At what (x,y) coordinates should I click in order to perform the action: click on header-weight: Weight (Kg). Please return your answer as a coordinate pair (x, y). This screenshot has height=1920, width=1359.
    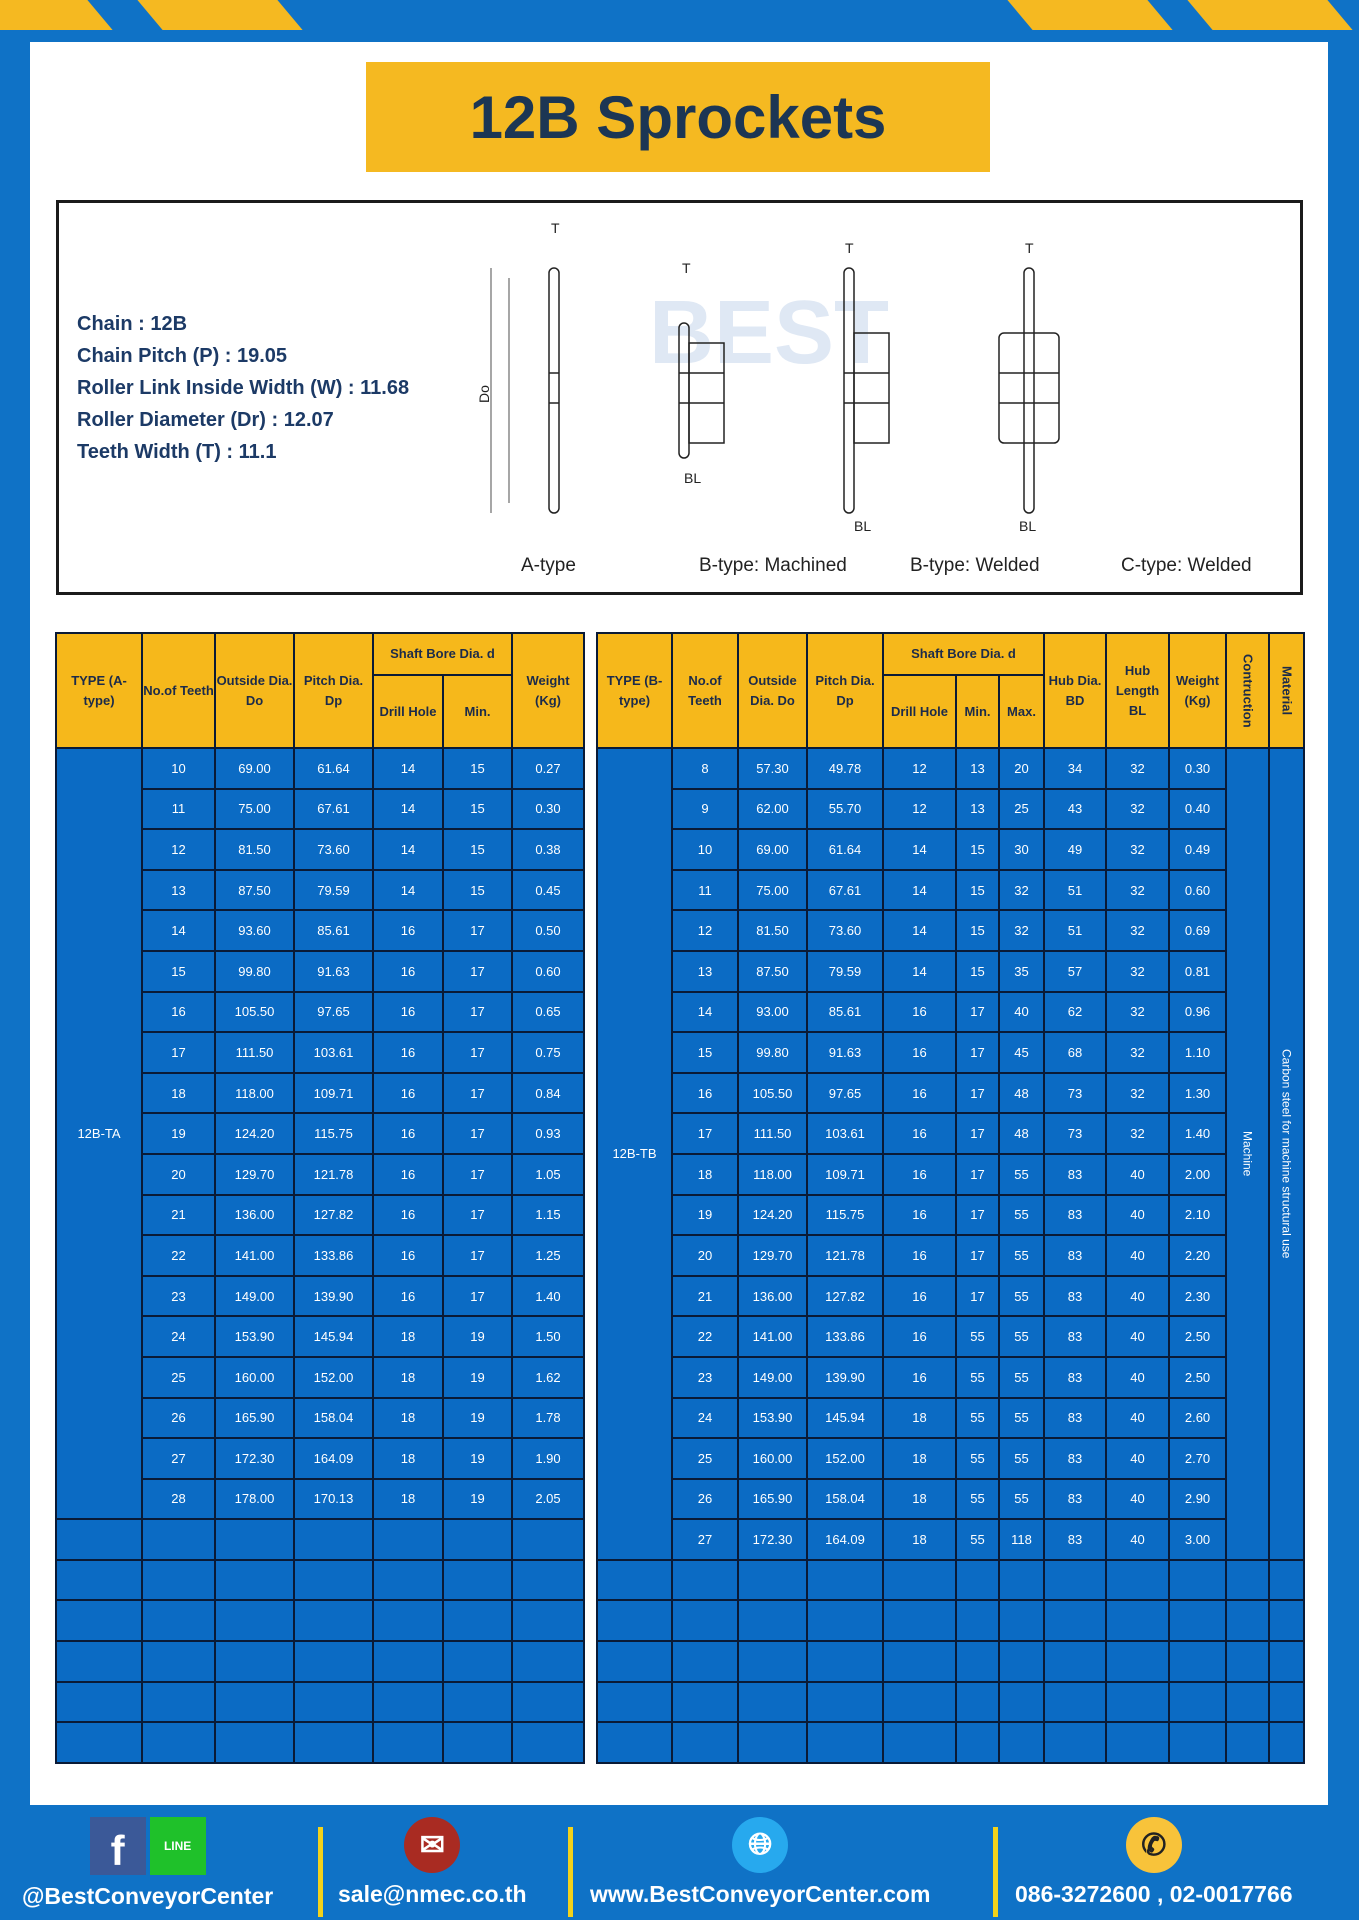
    Looking at the image, I should click on (1198, 690).